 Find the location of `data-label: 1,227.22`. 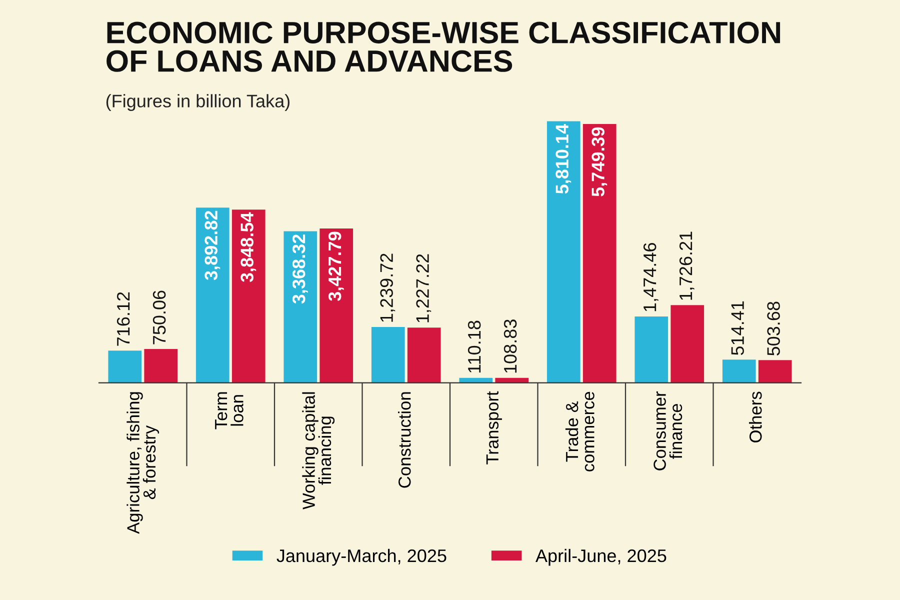

data-label: 1,227.22 is located at coordinates (424, 288).